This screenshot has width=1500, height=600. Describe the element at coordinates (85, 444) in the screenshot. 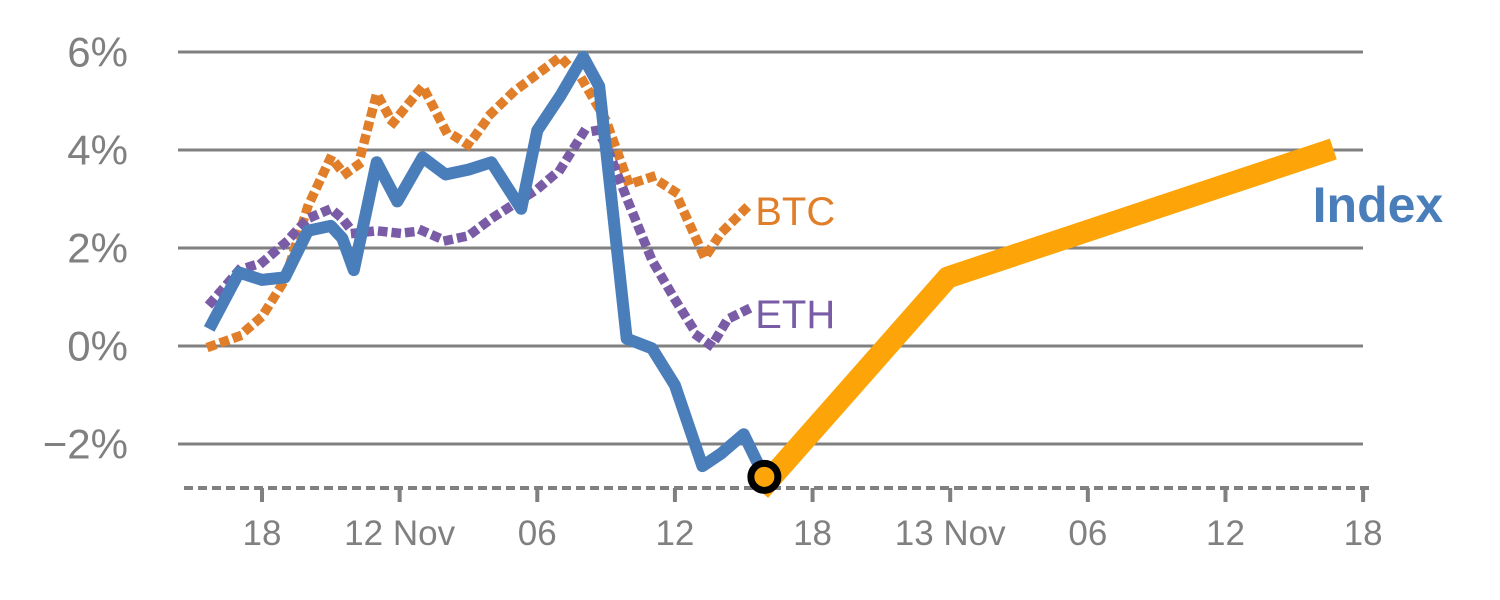

I see `y-tick-label: −2%` at that location.